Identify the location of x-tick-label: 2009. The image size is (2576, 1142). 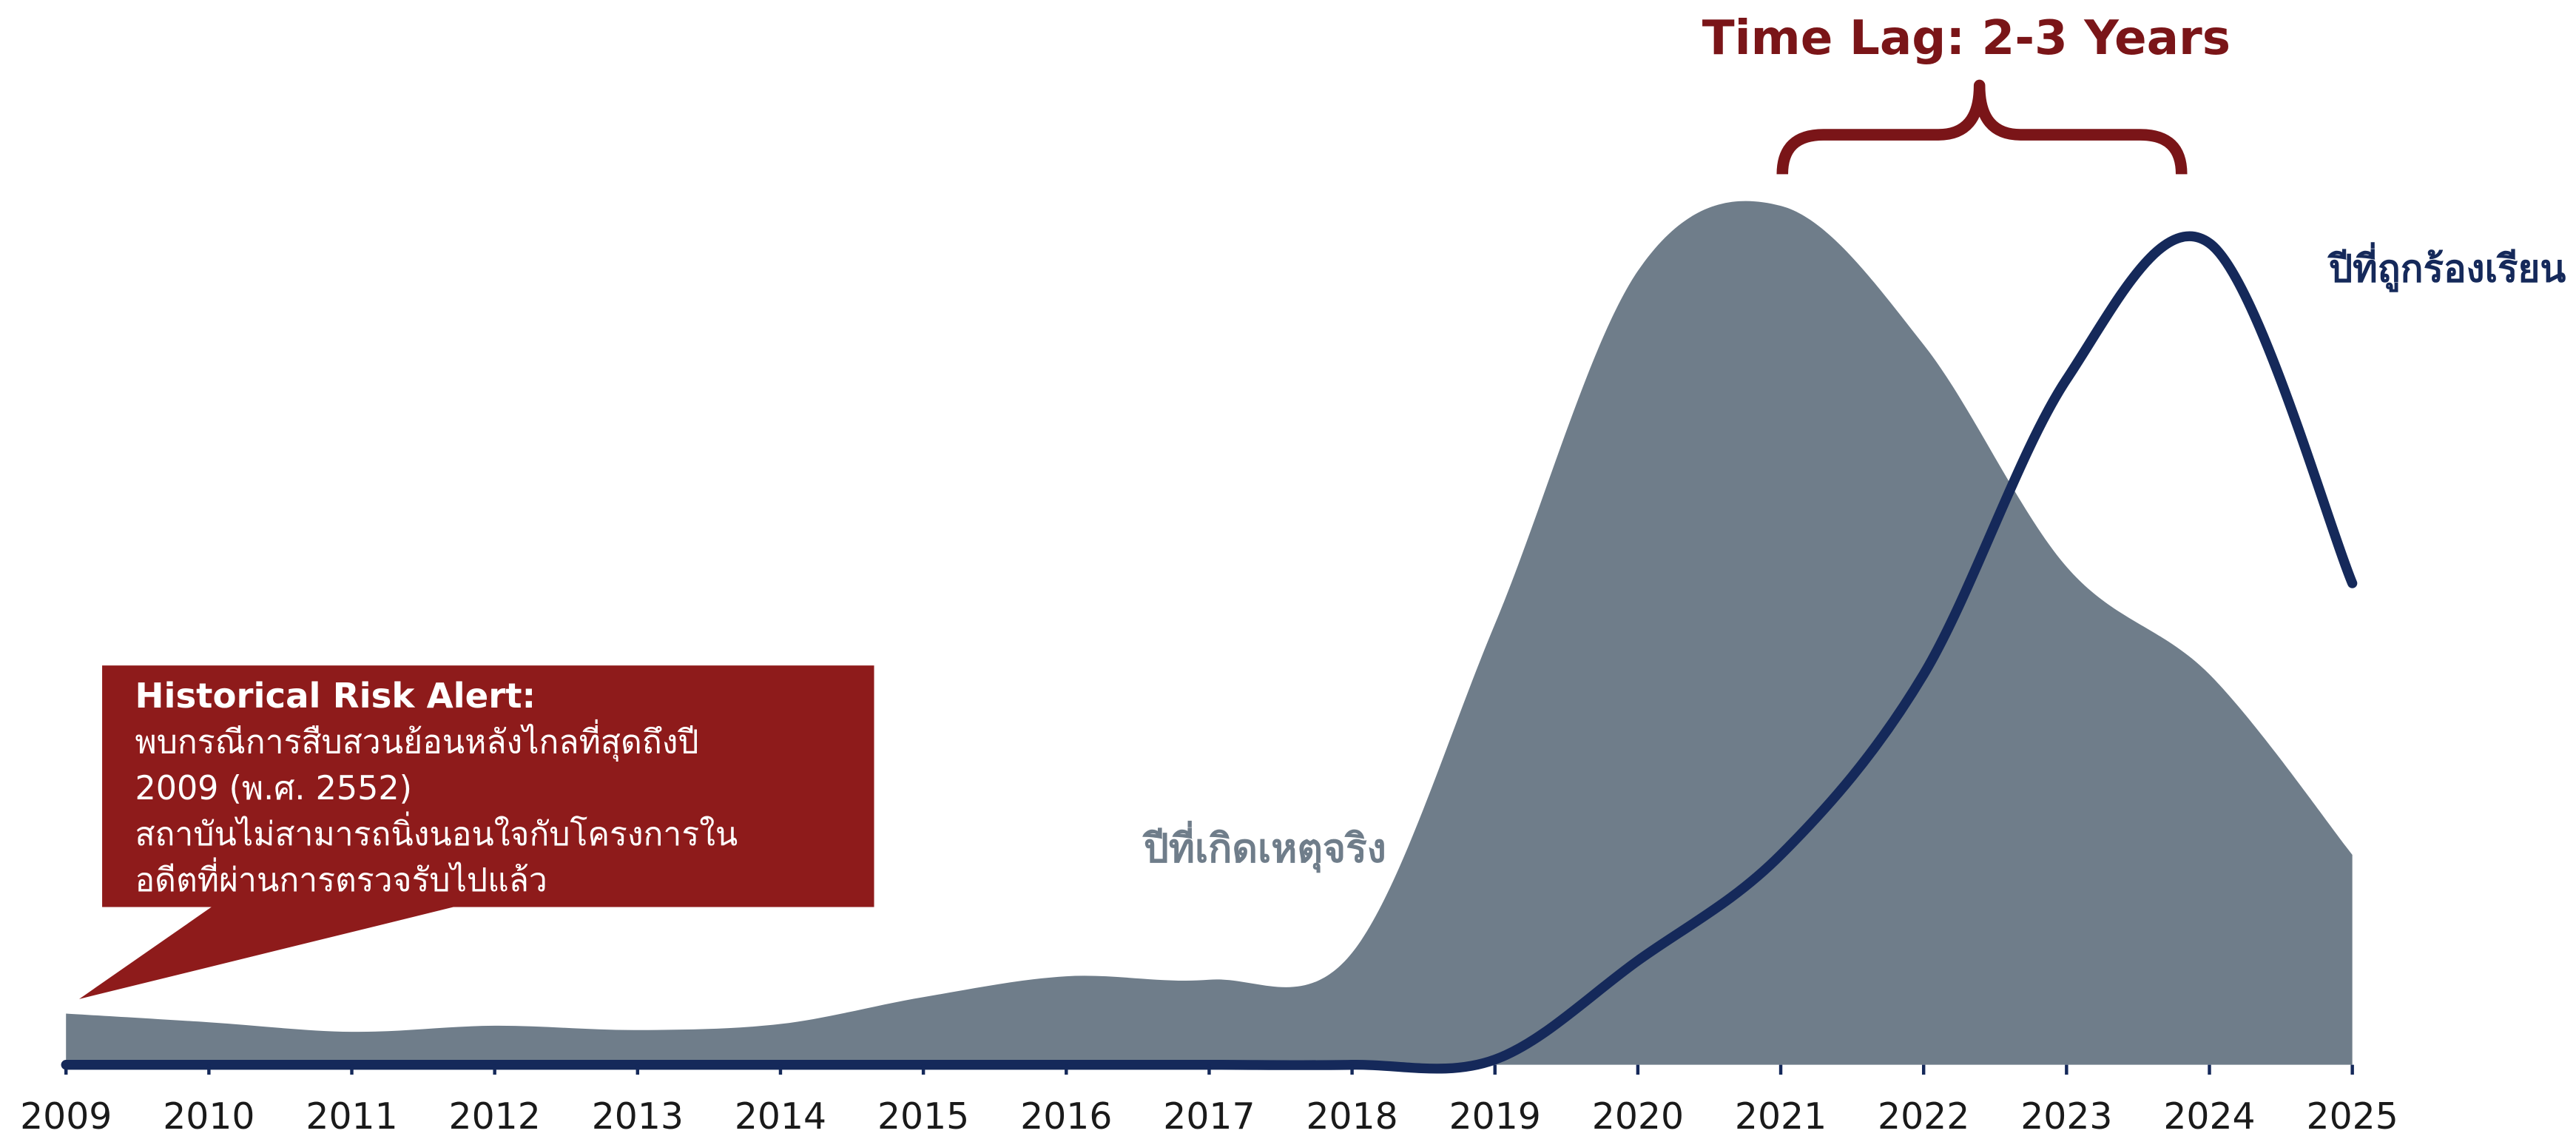
(66, 1117).